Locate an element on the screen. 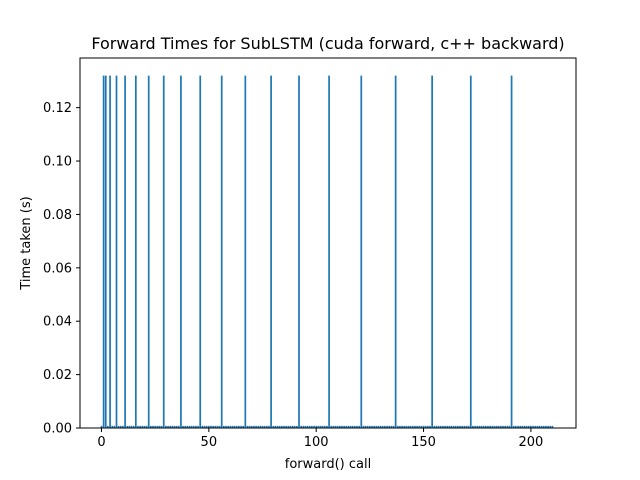 This screenshot has height=480, width=640. x-tick-label: 150 is located at coordinates (423, 442).